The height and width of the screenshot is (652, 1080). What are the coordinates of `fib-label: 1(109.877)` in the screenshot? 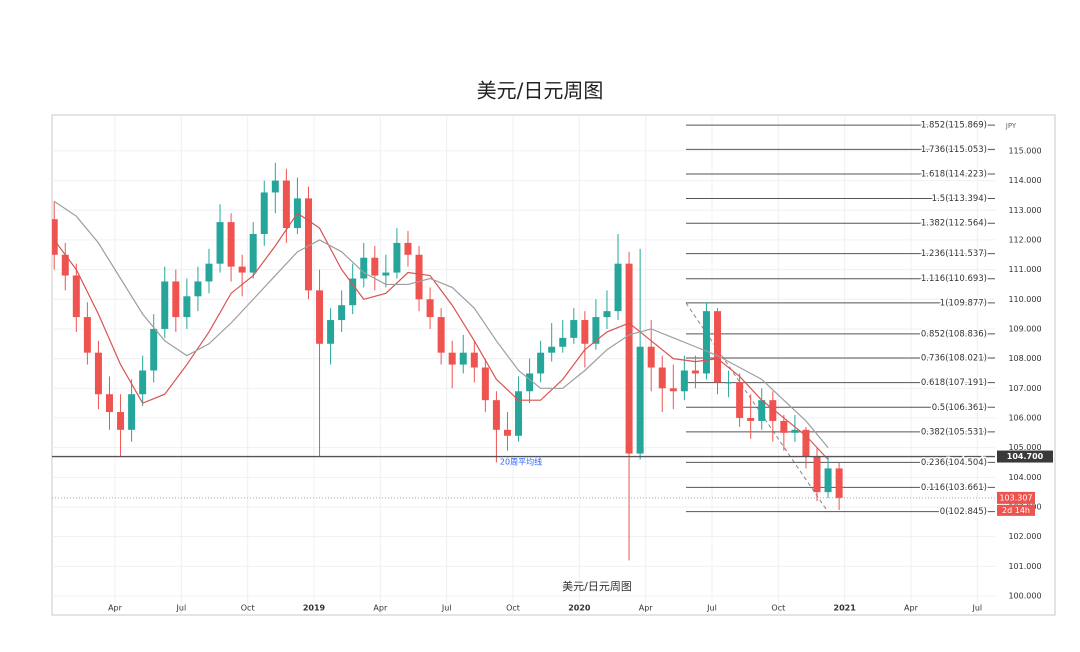 It's located at (963, 303).